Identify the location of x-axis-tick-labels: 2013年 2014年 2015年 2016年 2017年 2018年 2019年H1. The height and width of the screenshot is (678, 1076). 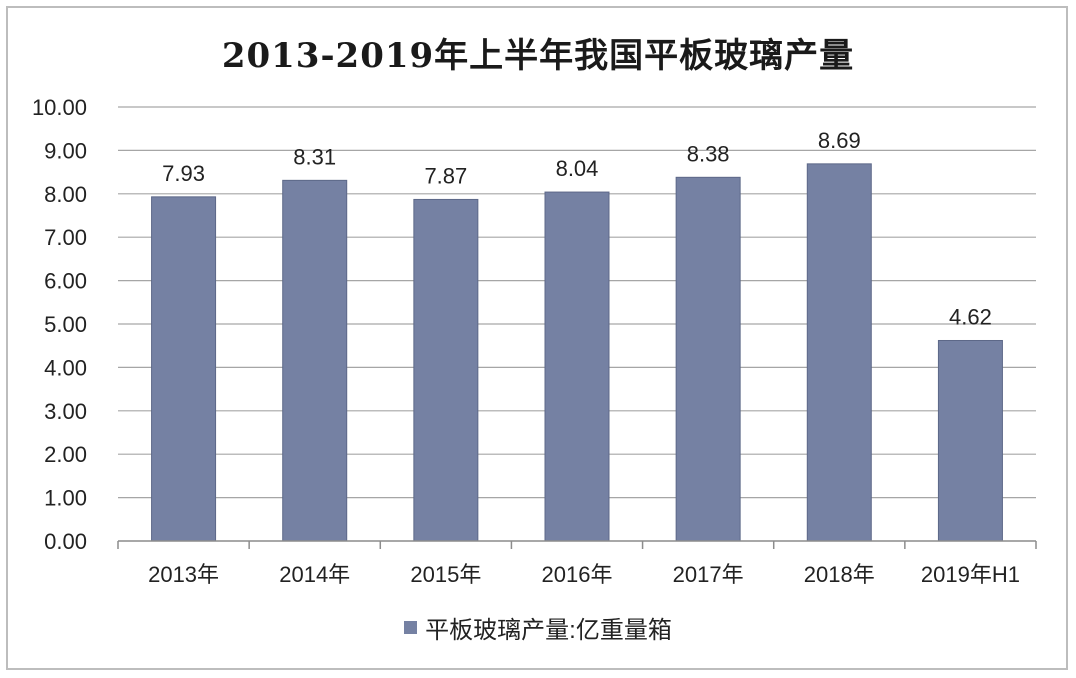
(584, 574).